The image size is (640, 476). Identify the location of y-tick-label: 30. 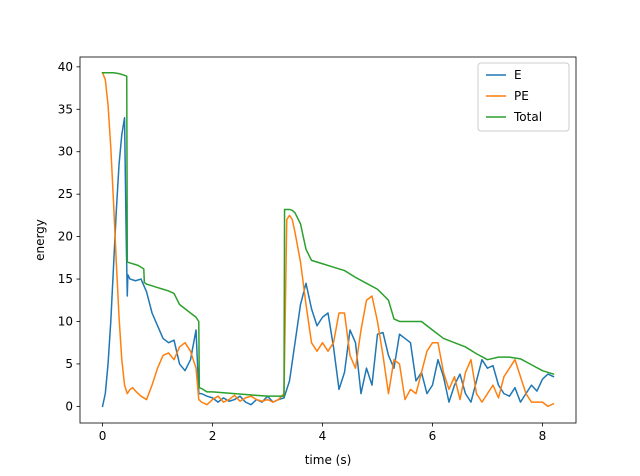
(65, 152).